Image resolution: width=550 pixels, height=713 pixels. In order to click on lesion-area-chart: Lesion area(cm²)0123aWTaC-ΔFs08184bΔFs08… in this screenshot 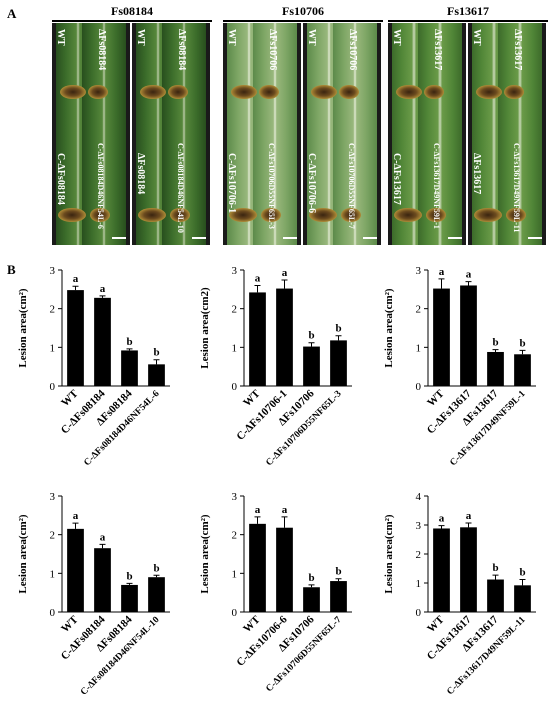, I will do `click(93, 366)`.